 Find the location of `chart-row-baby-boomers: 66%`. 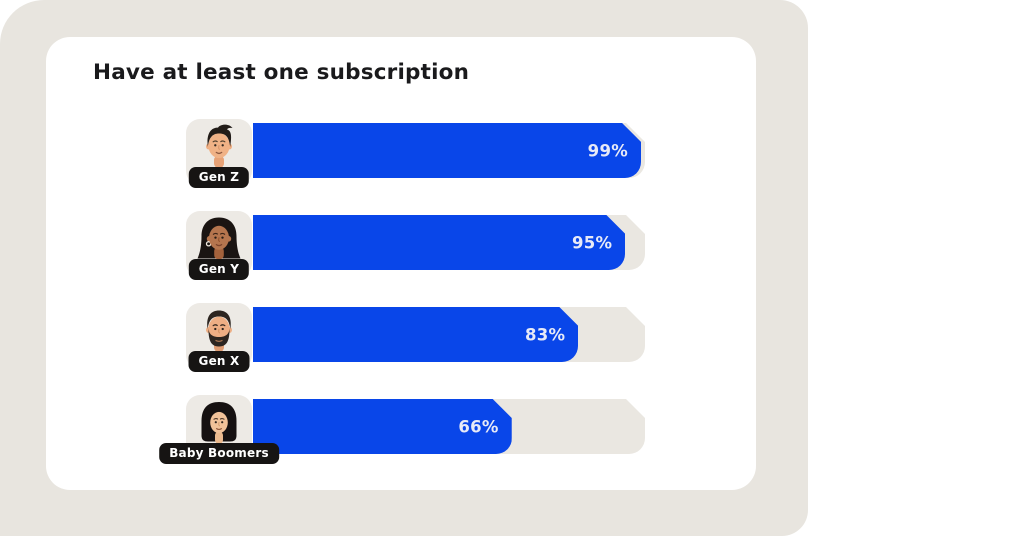

chart-row-baby-boomers: 66% is located at coordinates (435, 430).